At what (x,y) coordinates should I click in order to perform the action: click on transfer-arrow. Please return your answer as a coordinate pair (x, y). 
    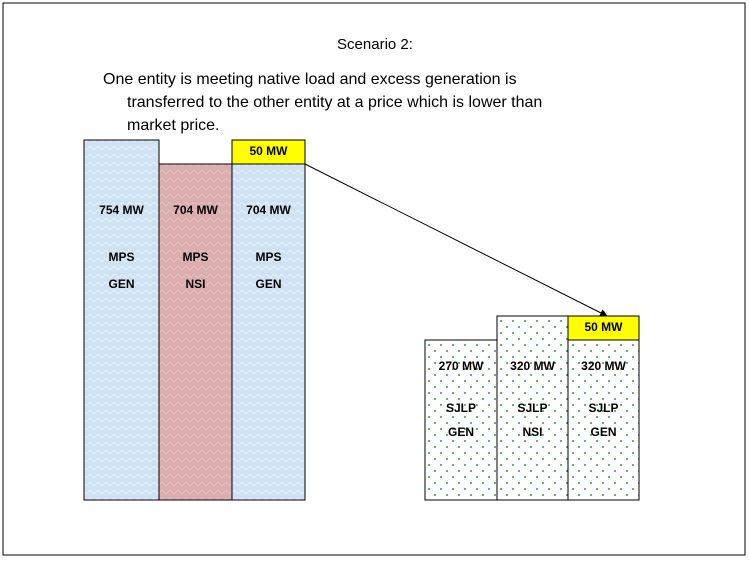
    Looking at the image, I should click on (456, 240).